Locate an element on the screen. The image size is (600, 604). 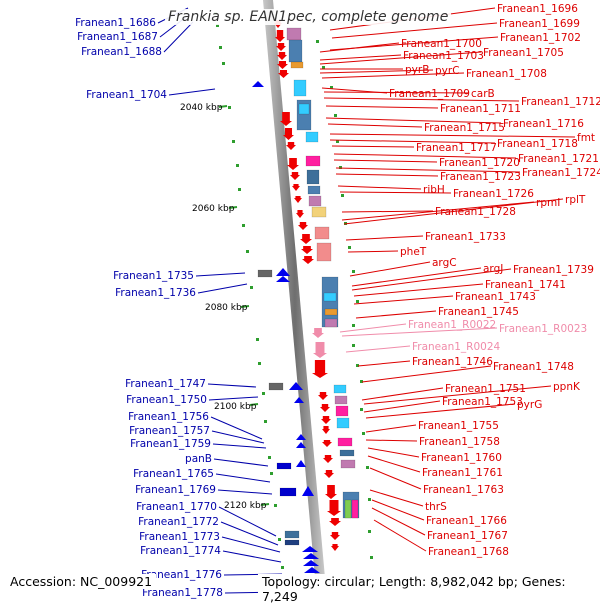
scale-label: 2060 kbp is located at coordinates (213, 209).